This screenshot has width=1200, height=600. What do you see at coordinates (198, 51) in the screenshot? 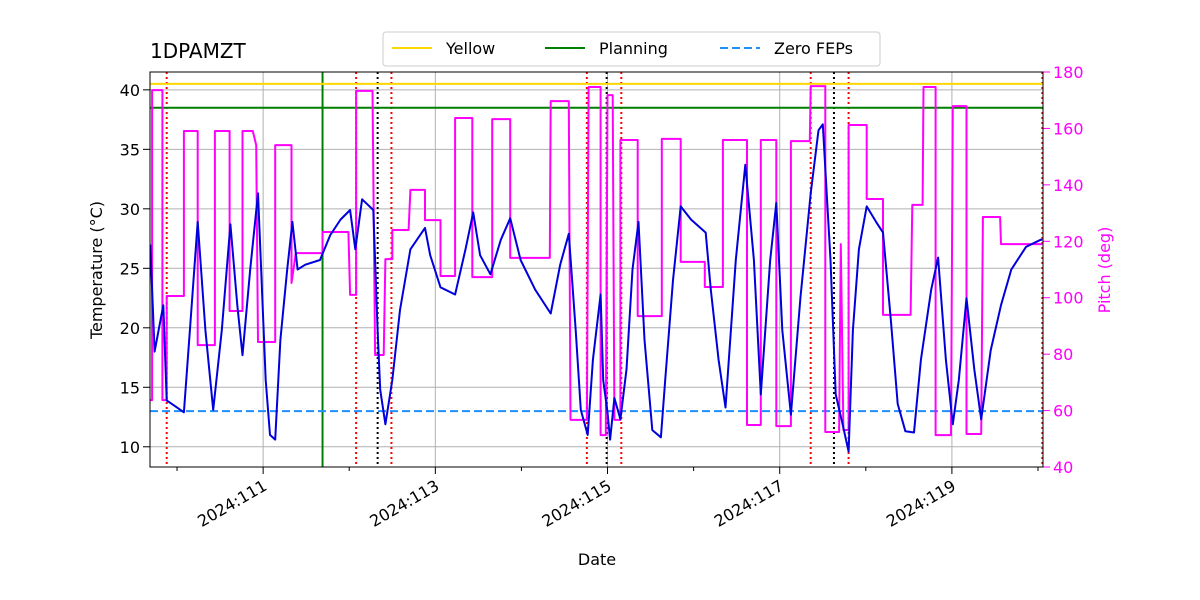
I see `chart-title: 1DPAMZT` at bounding box center [198, 51].